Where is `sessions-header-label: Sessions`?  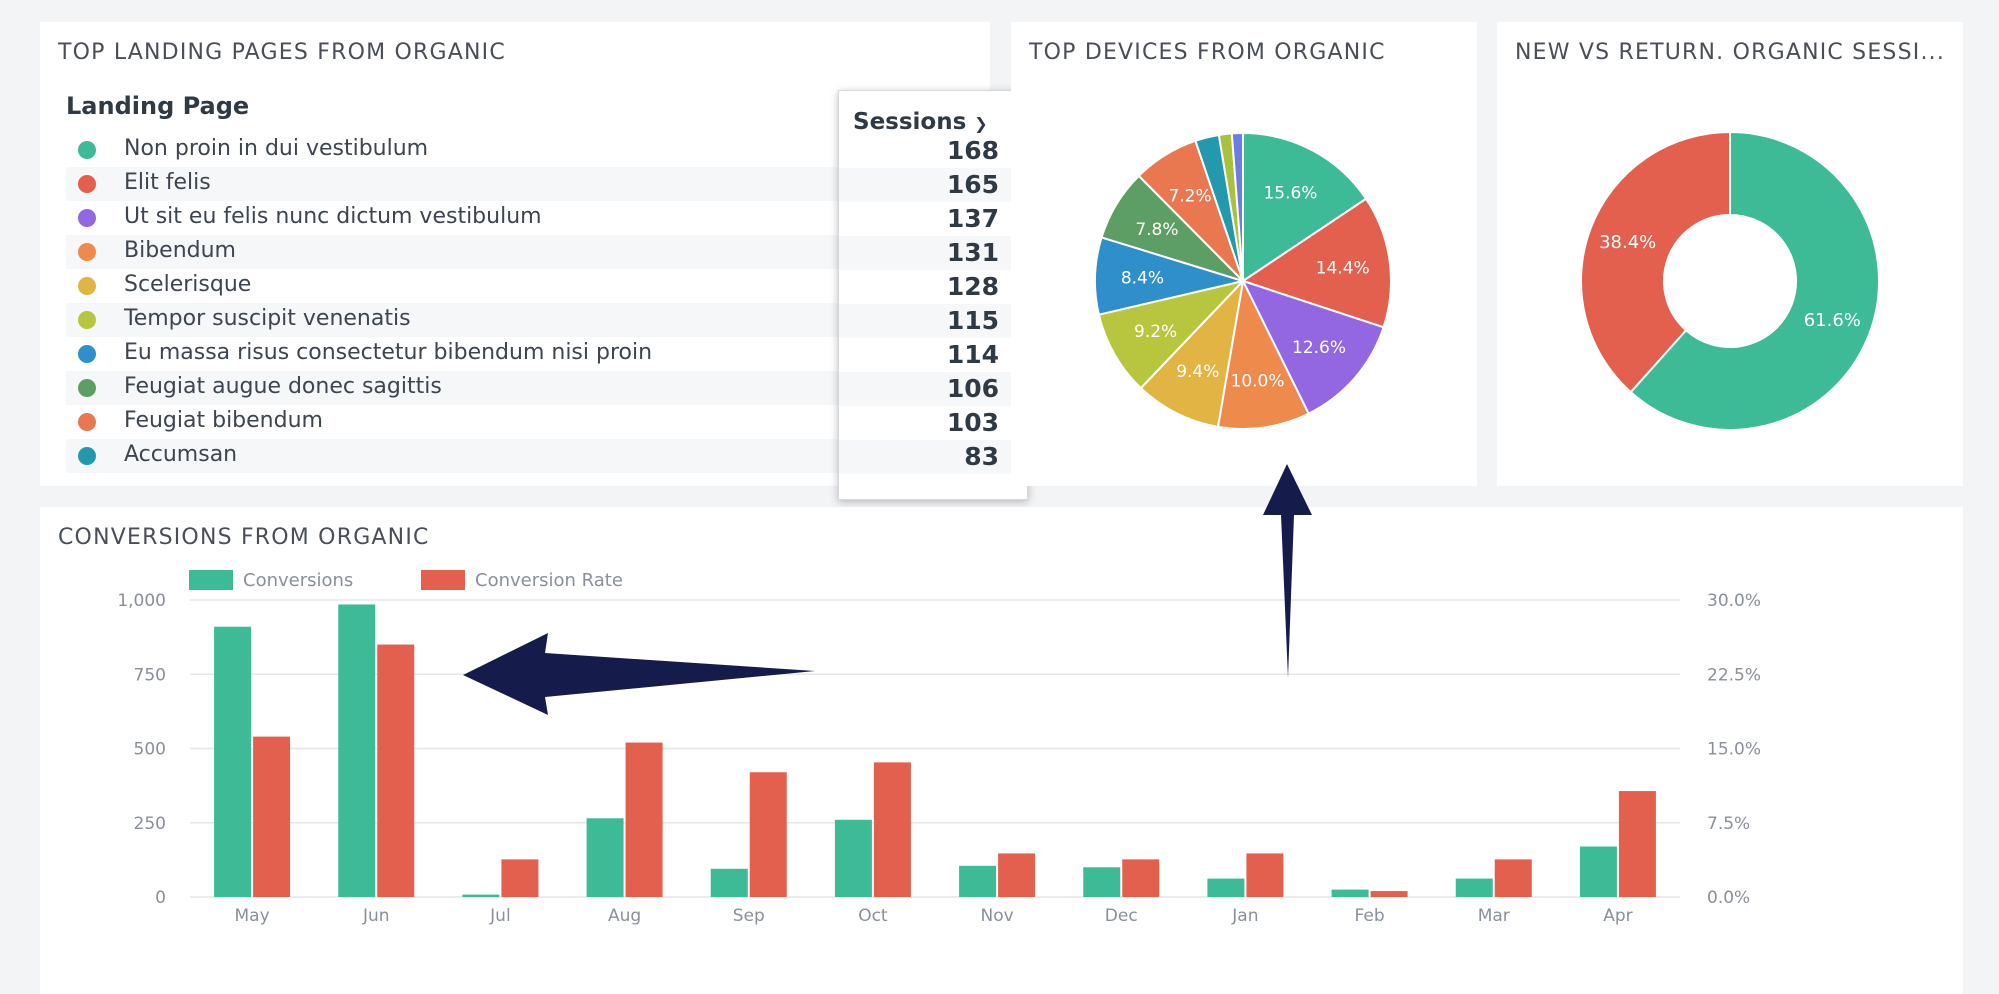
sessions-header-label: Sessions is located at coordinates (910, 122).